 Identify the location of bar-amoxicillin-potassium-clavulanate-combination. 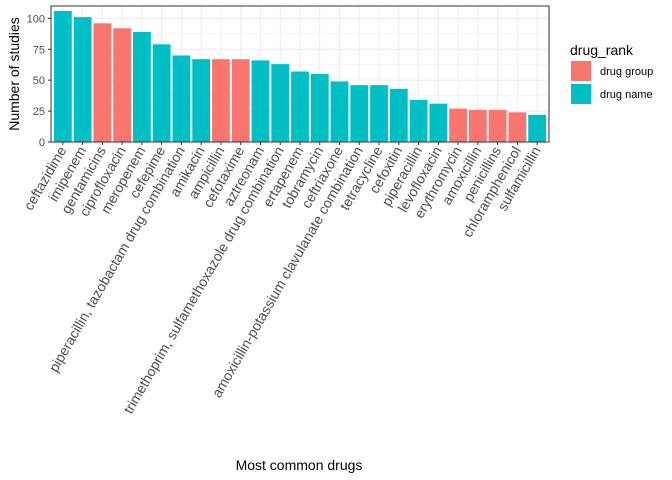
(359, 113).